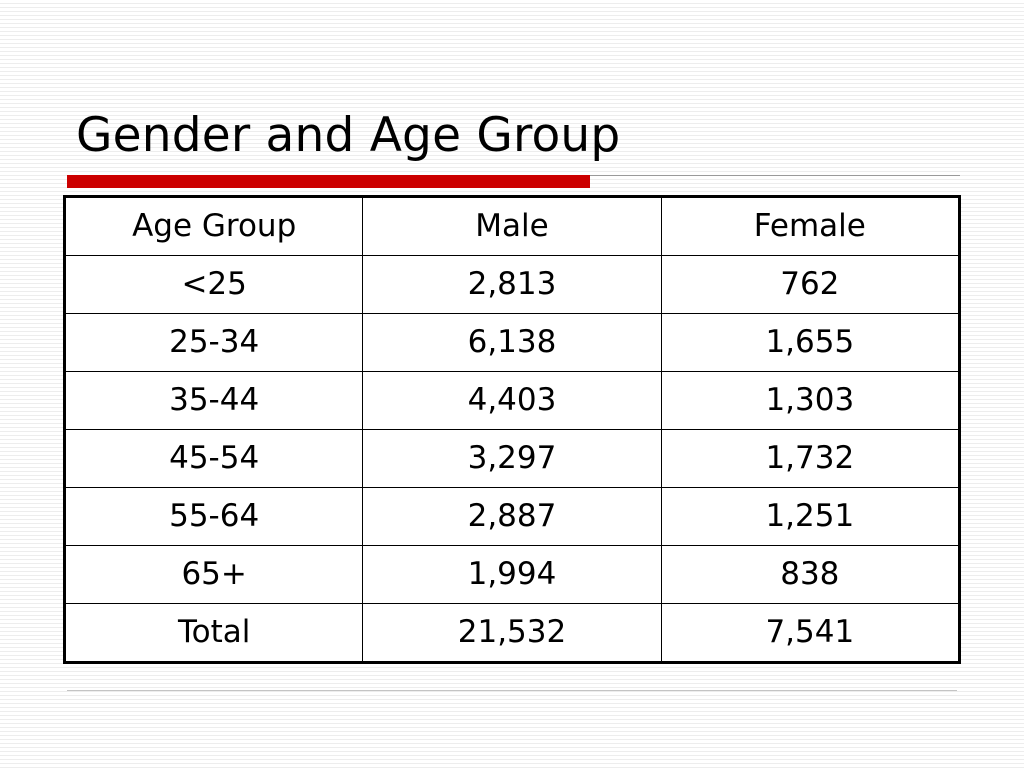 Image resolution: width=1024 pixels, height=768 pixels. I want to click on male-total-cell: 21,532, so click(512, 633).